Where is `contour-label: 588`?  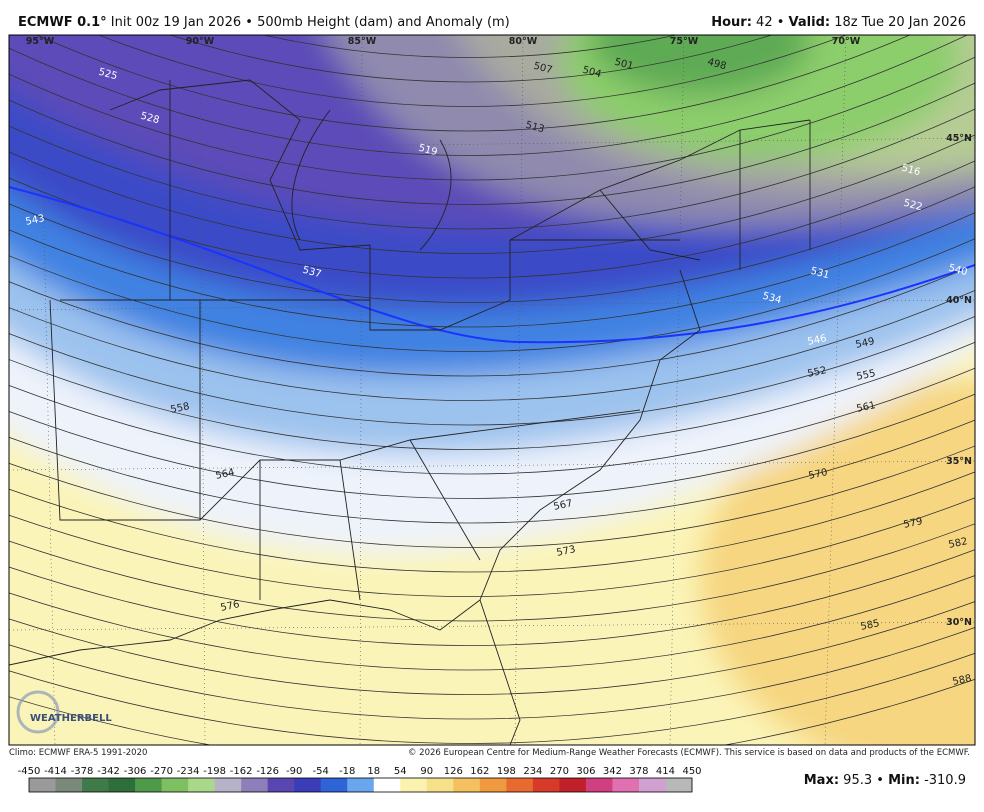 contour-label: 588 is located at coordinates (962, 680).